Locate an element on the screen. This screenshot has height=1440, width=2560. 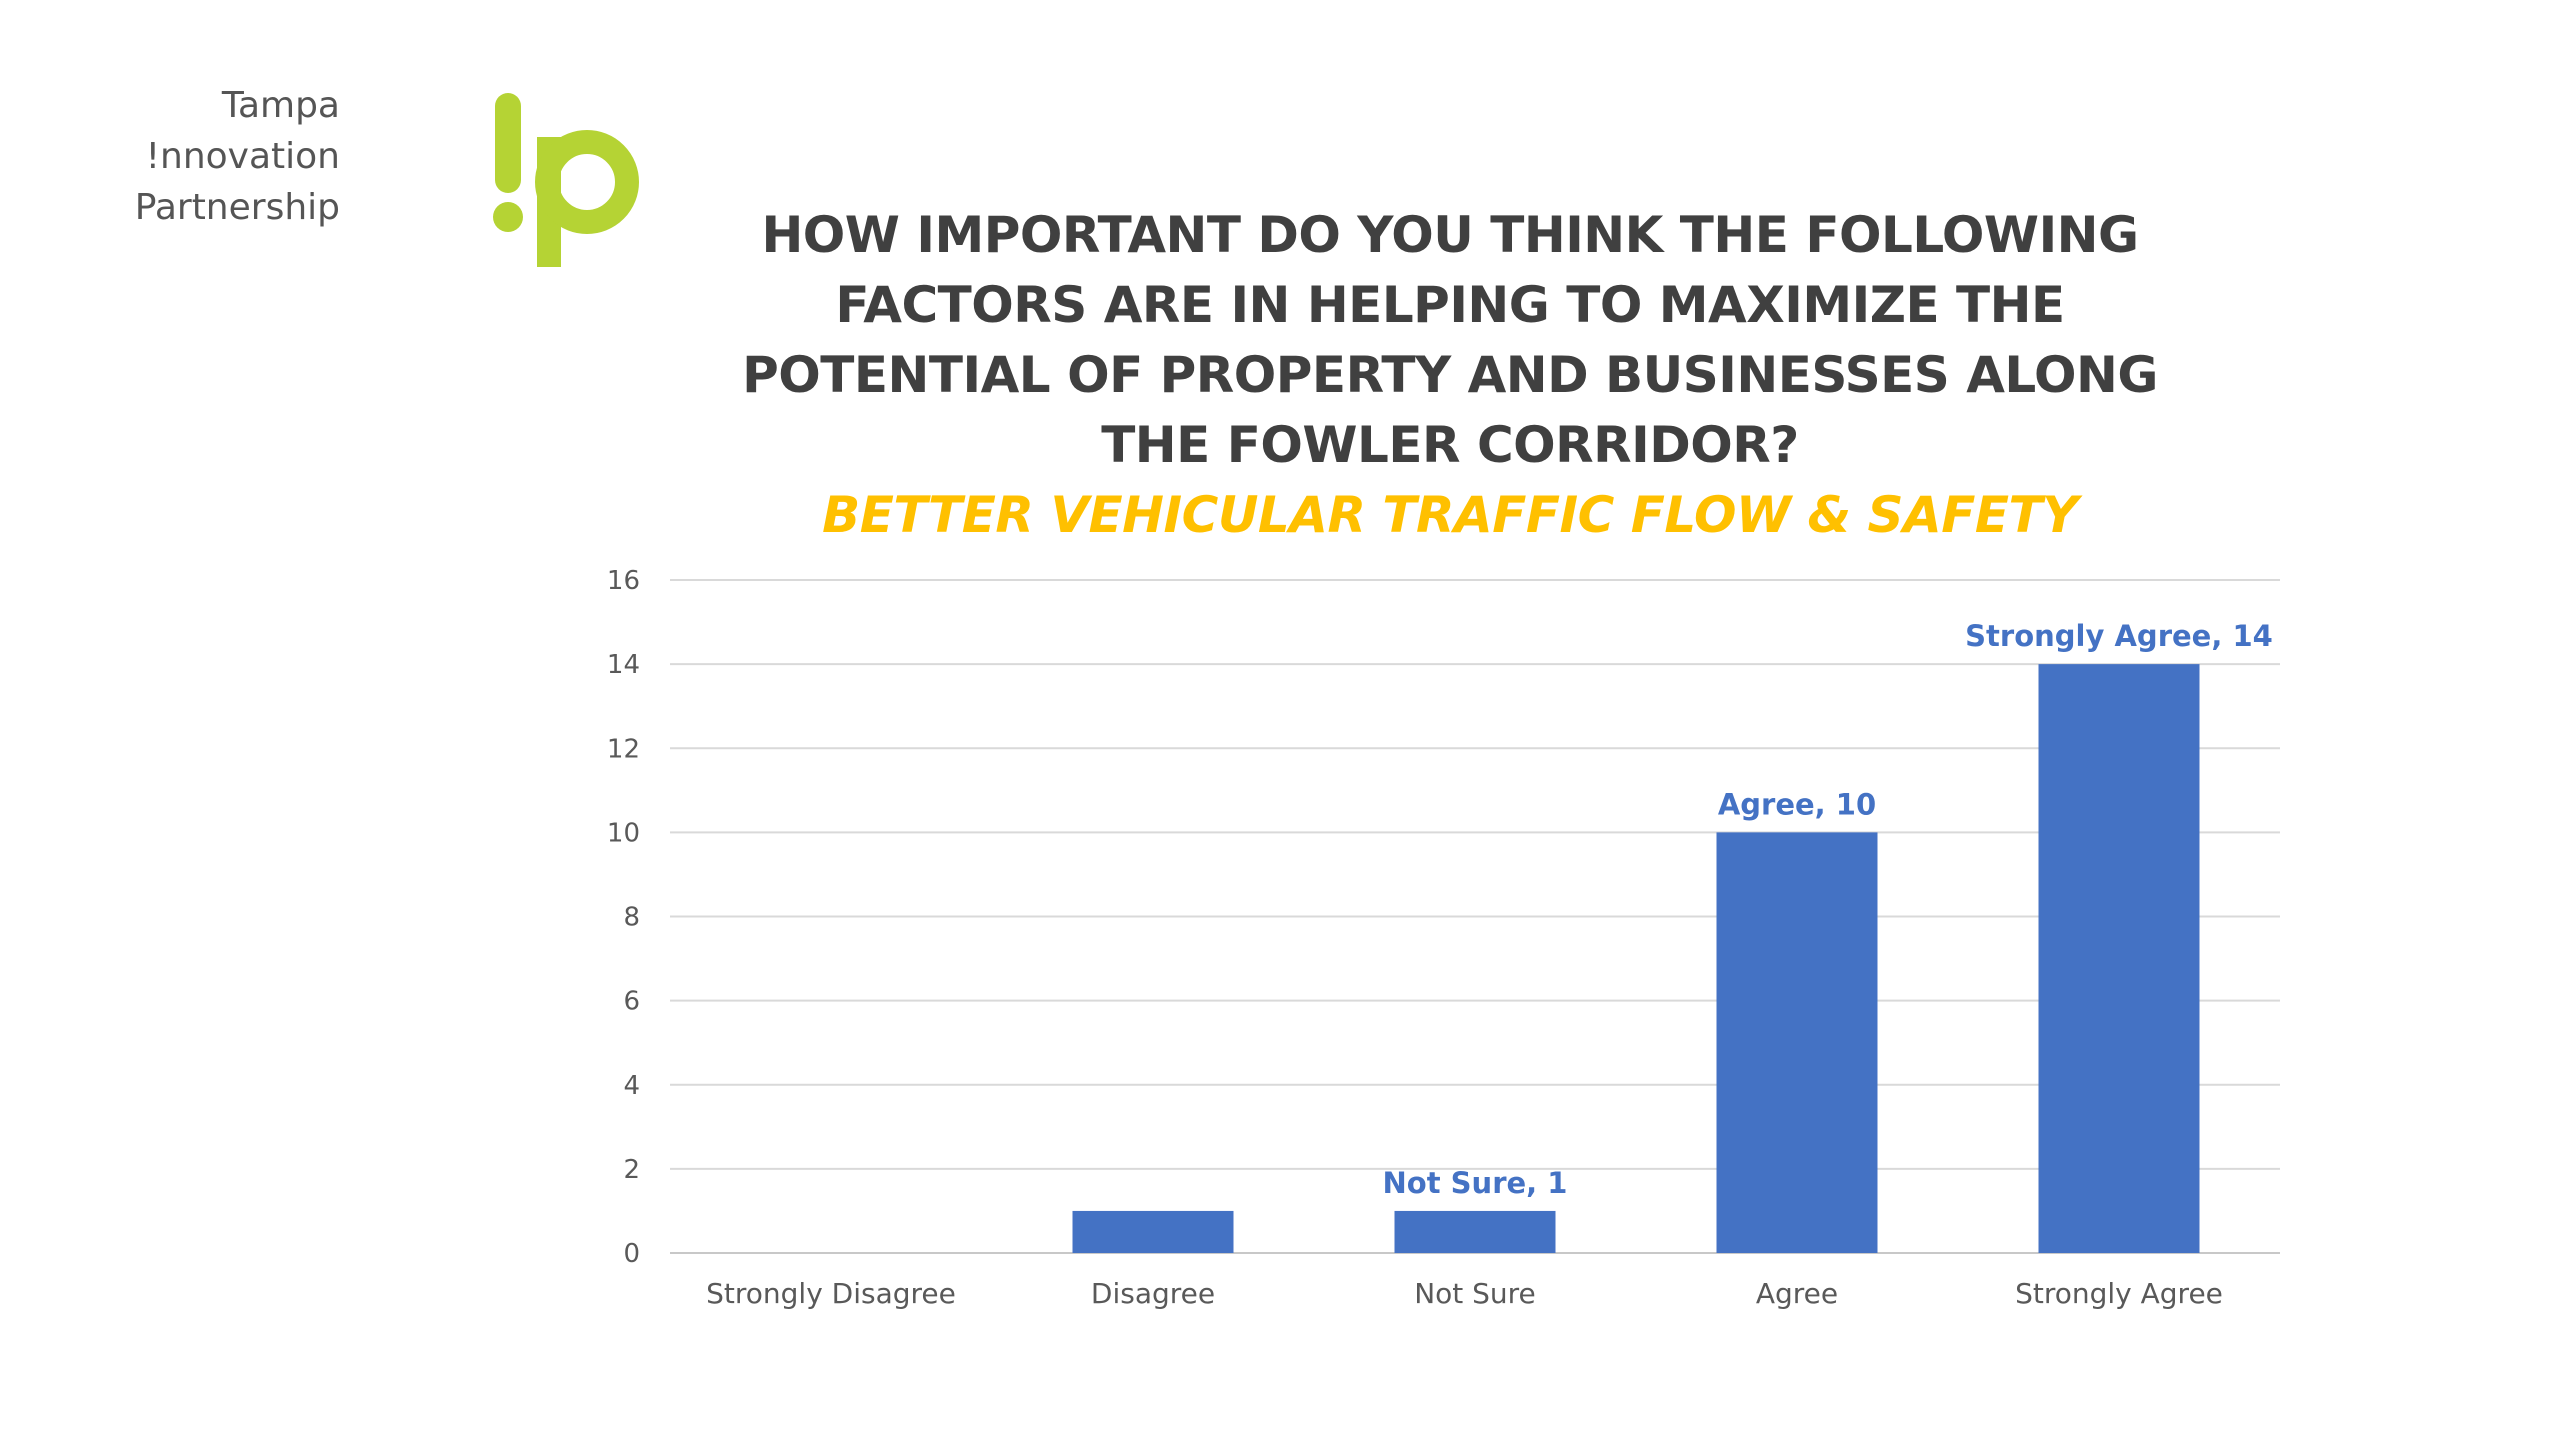
logo-line-innovation: !nnovation is located at coordinates (242, 156).